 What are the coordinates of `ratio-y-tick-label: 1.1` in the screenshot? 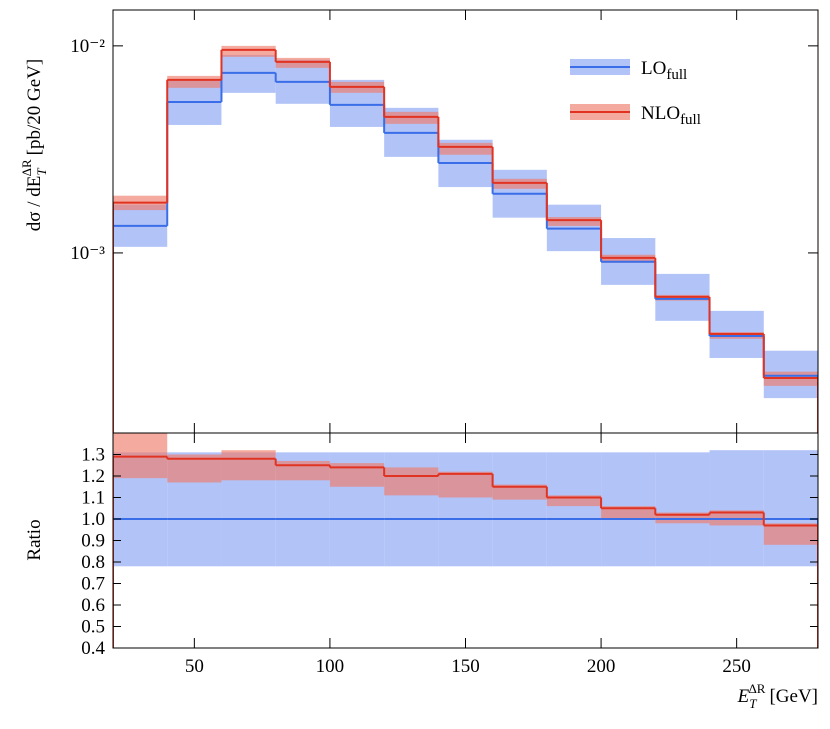 It's located at (93, 498).